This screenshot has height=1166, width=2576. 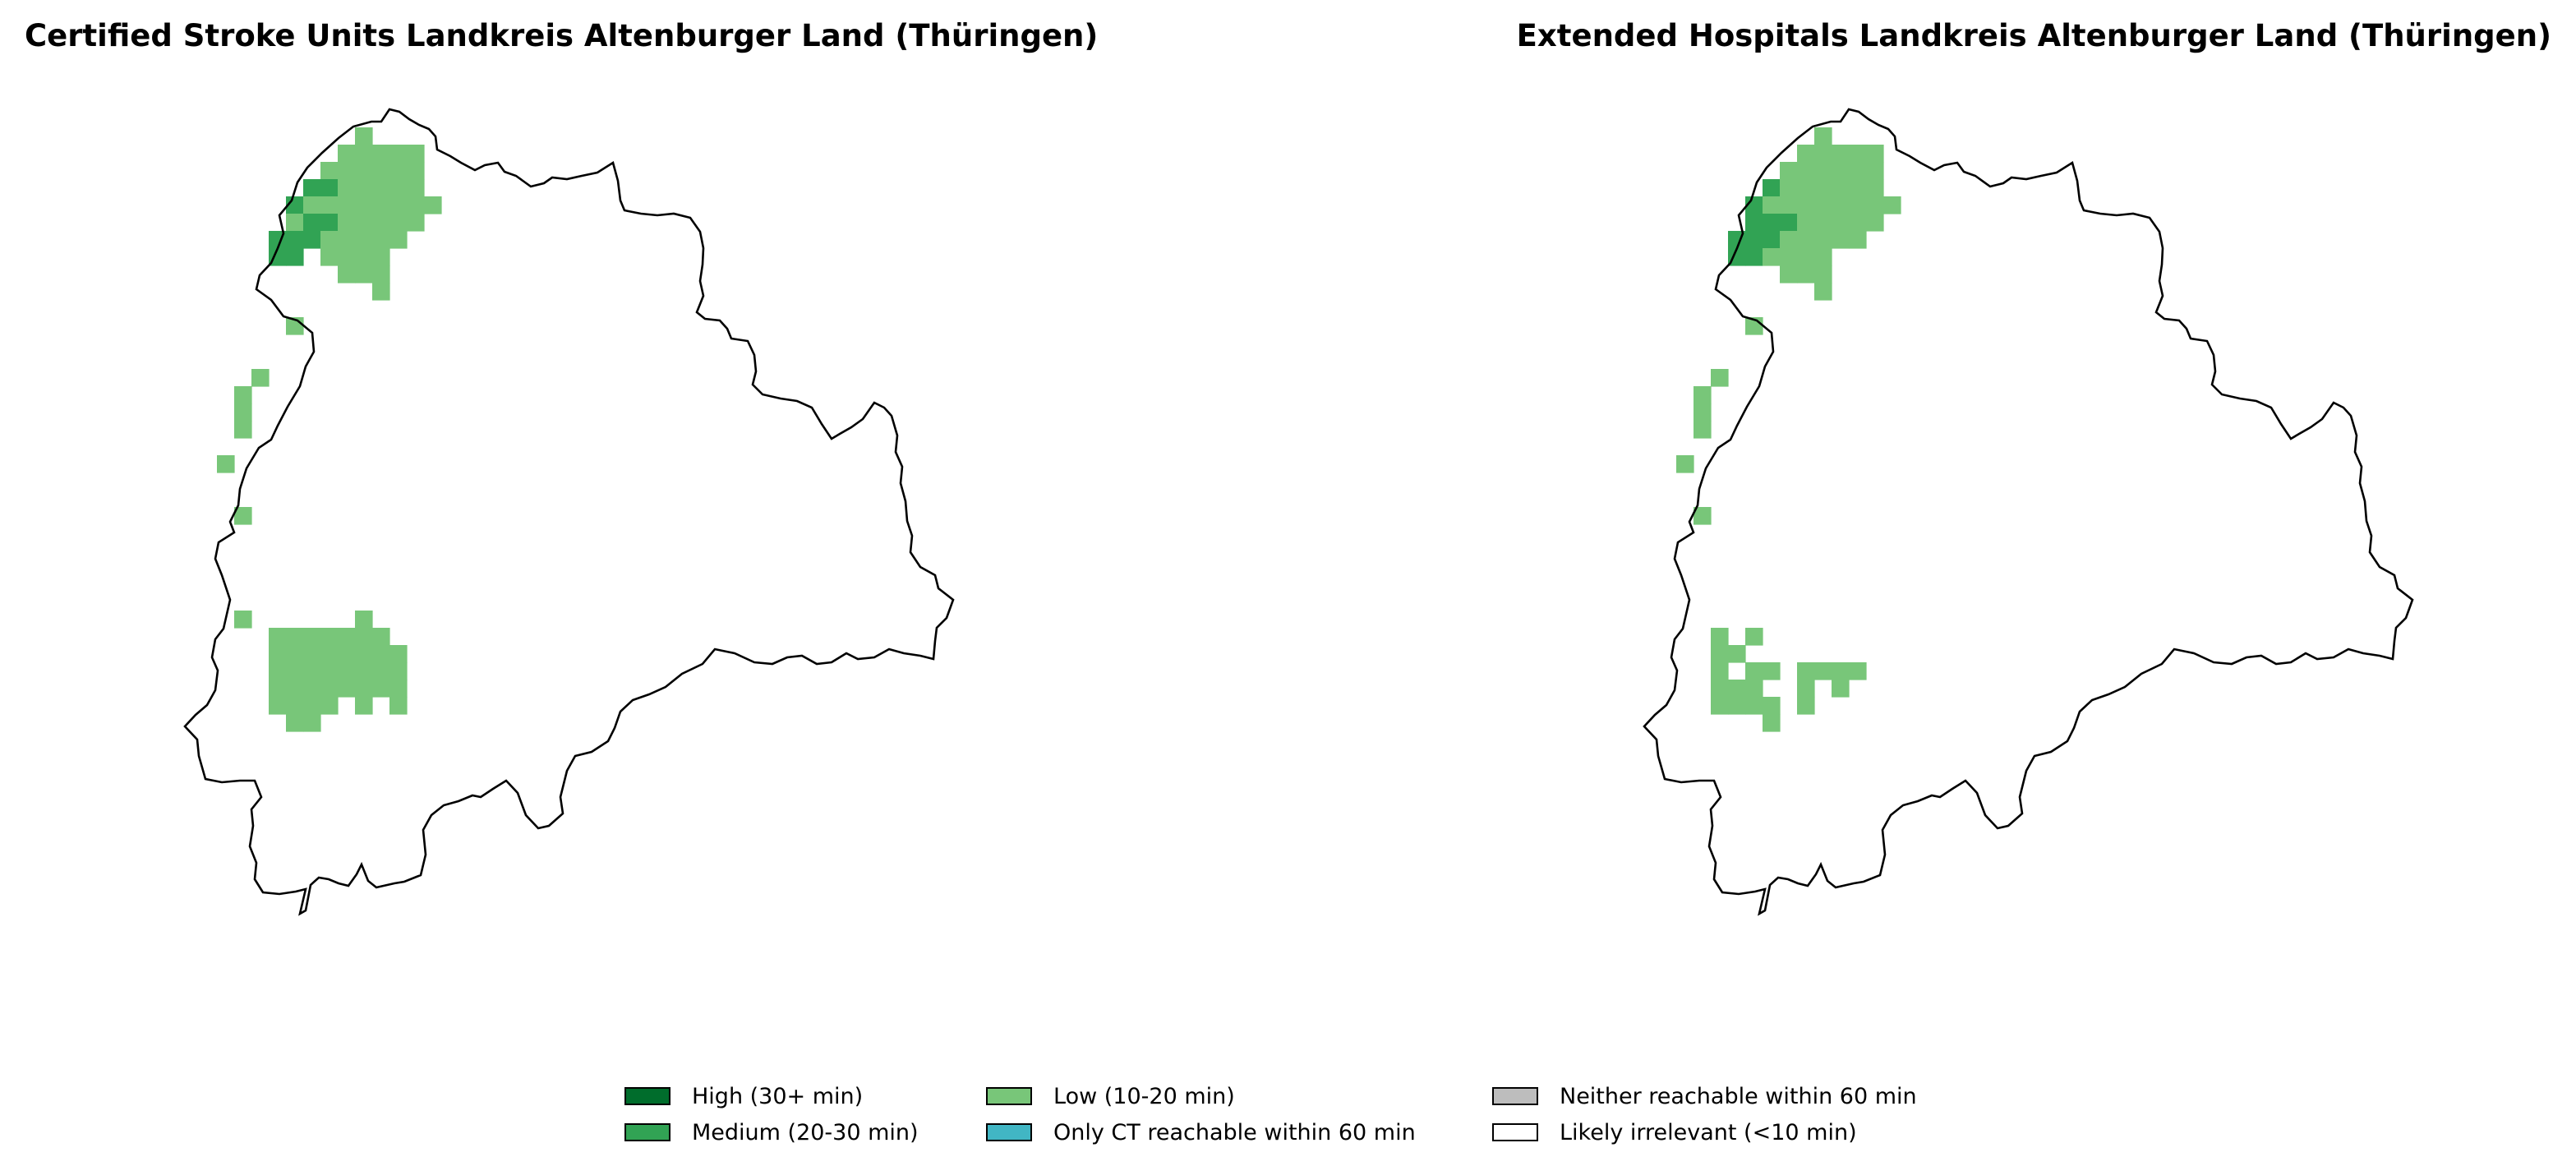 I want to click on legend-item-neither: Neither reachable within 60 min, so click(x=1704, y=1096).